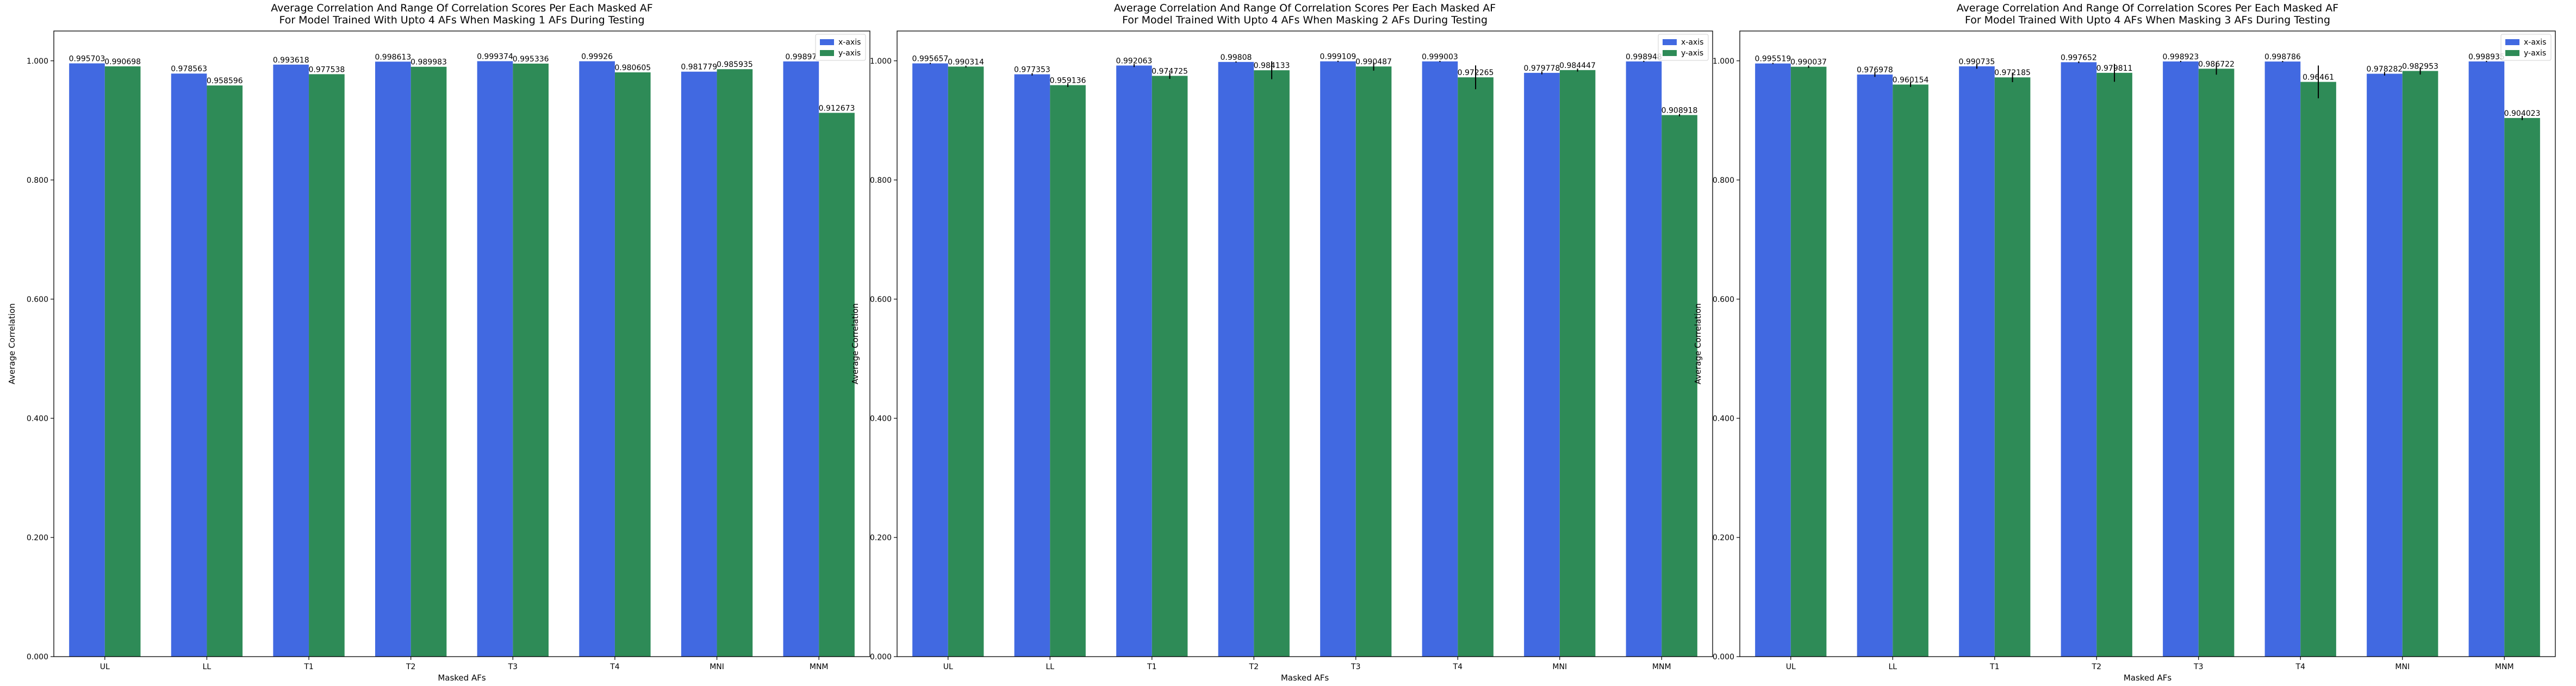  What do you see at coordinates (87, 58) in the screenshot?
I see `data-label: 0.995703` at bounding box center [87, 58].